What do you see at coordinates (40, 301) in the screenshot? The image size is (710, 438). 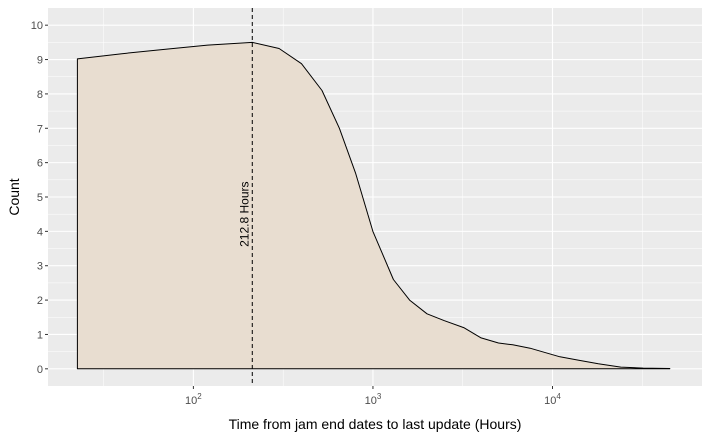 I see `y-tick-label: 2` at bounding box center [40, 301].